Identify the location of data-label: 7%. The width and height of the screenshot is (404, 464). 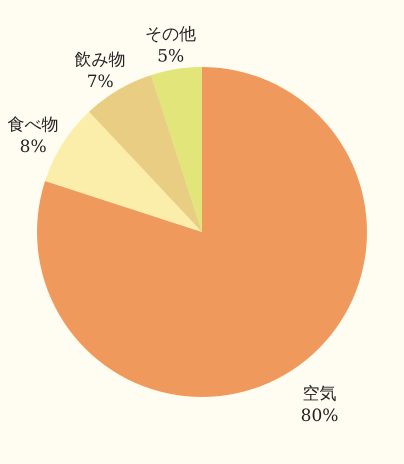
(100, 82).